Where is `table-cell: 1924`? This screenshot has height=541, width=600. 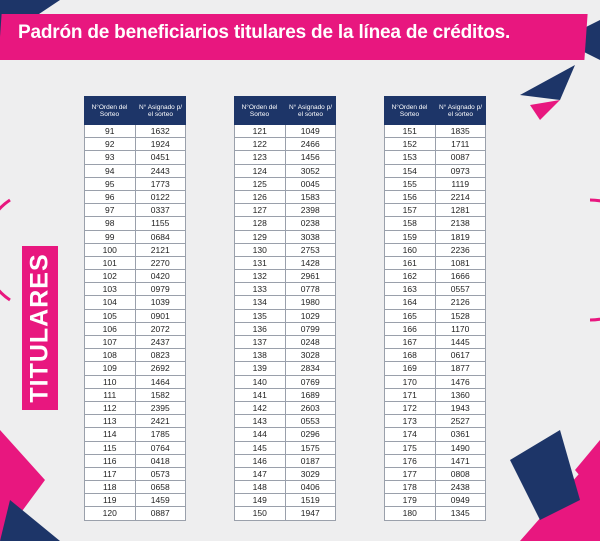 table-cell: 1924 is located at coordinates (161, 144).